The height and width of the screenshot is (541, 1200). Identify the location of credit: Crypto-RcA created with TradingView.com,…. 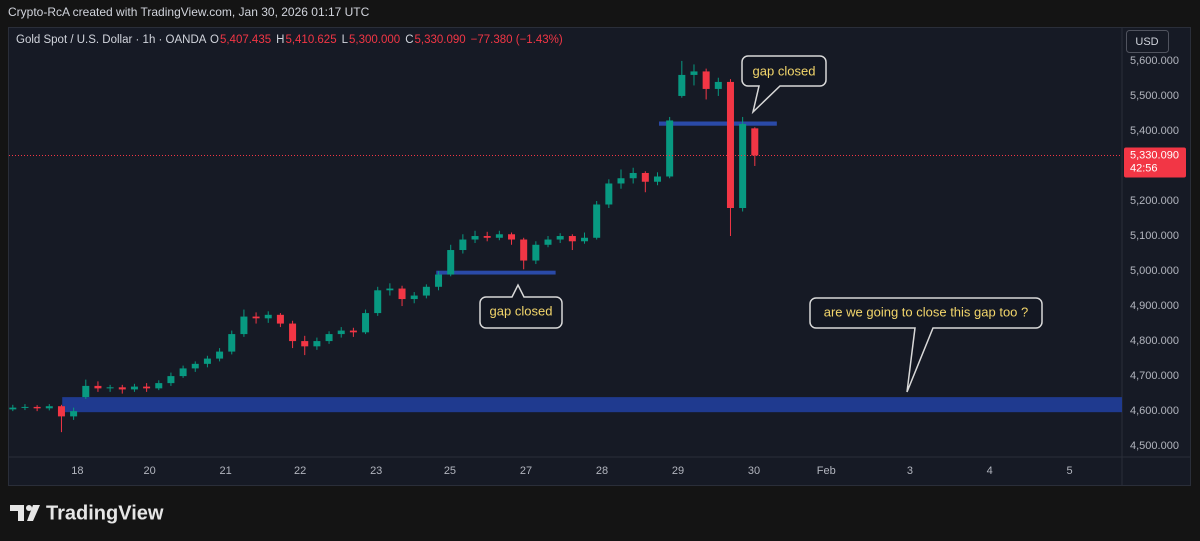
(189, 12).